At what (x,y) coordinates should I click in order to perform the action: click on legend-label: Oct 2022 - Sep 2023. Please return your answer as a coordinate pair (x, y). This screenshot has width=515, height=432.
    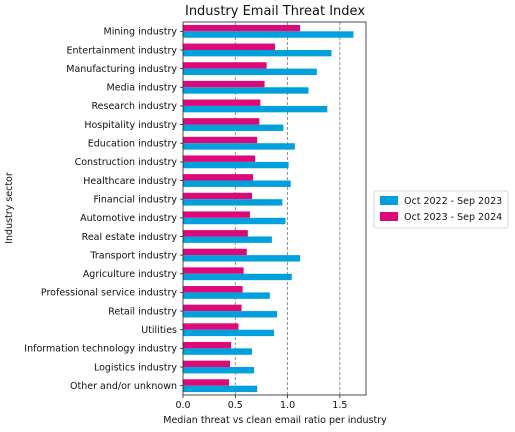
    Looking at the image, I should click on (453, 201).